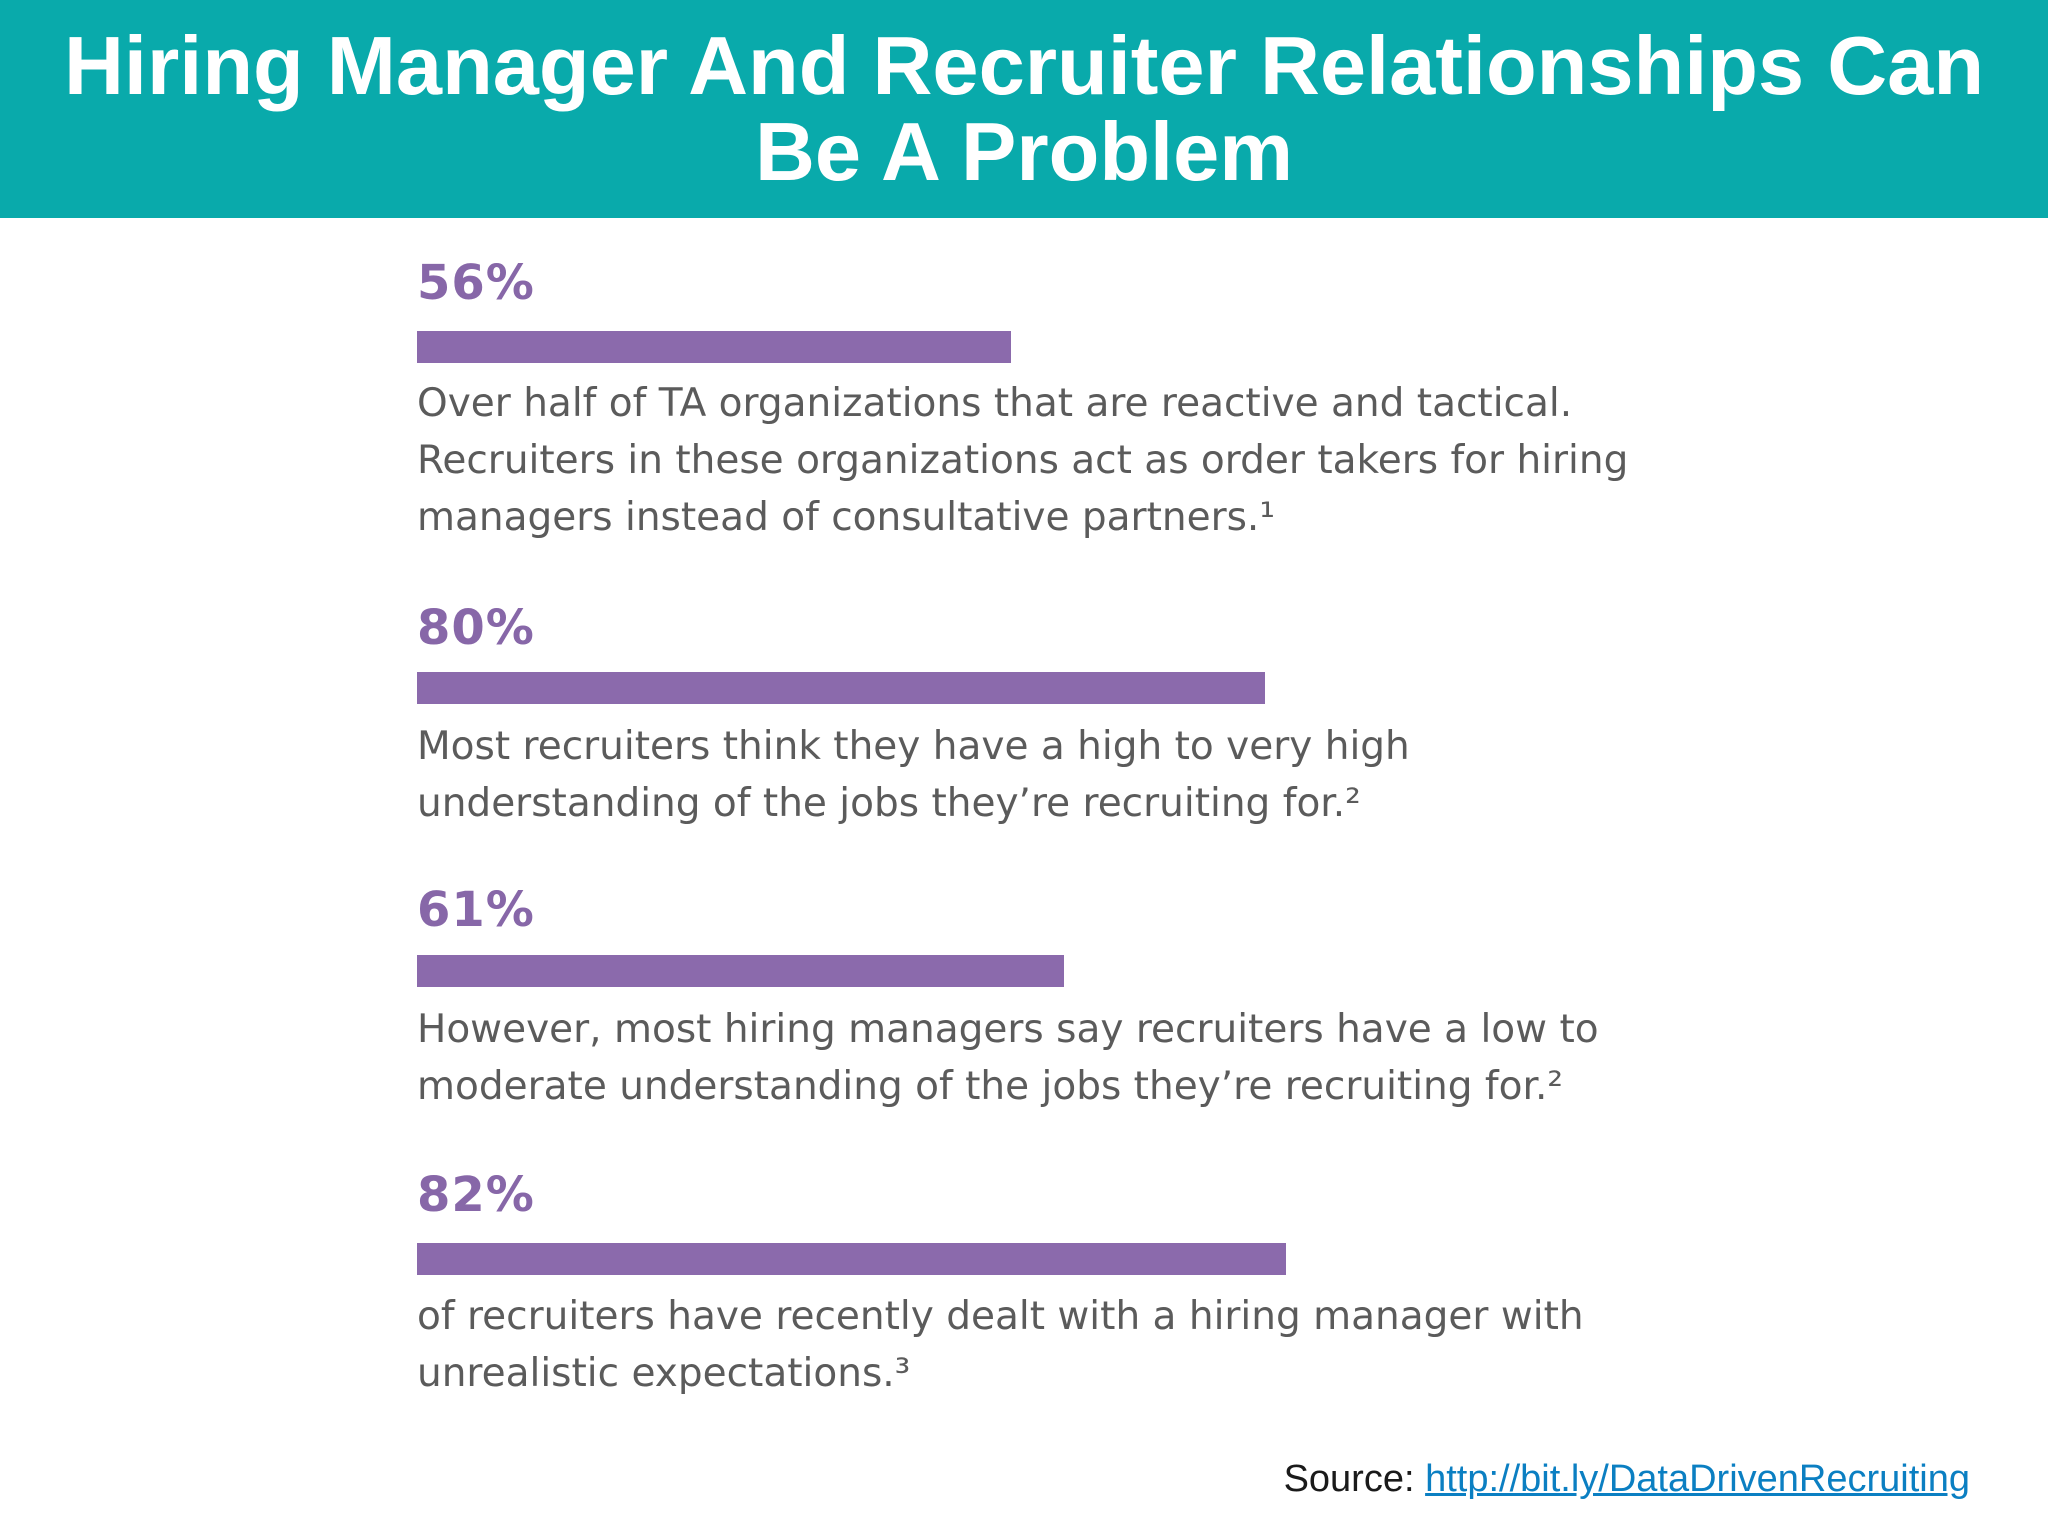 The image size is (2048, 1536). Describe the element at coordinates (1697, 1479) in the screenshot. I see `source-link: http://bit.ly/DataDrivenRecruiting` at that location.